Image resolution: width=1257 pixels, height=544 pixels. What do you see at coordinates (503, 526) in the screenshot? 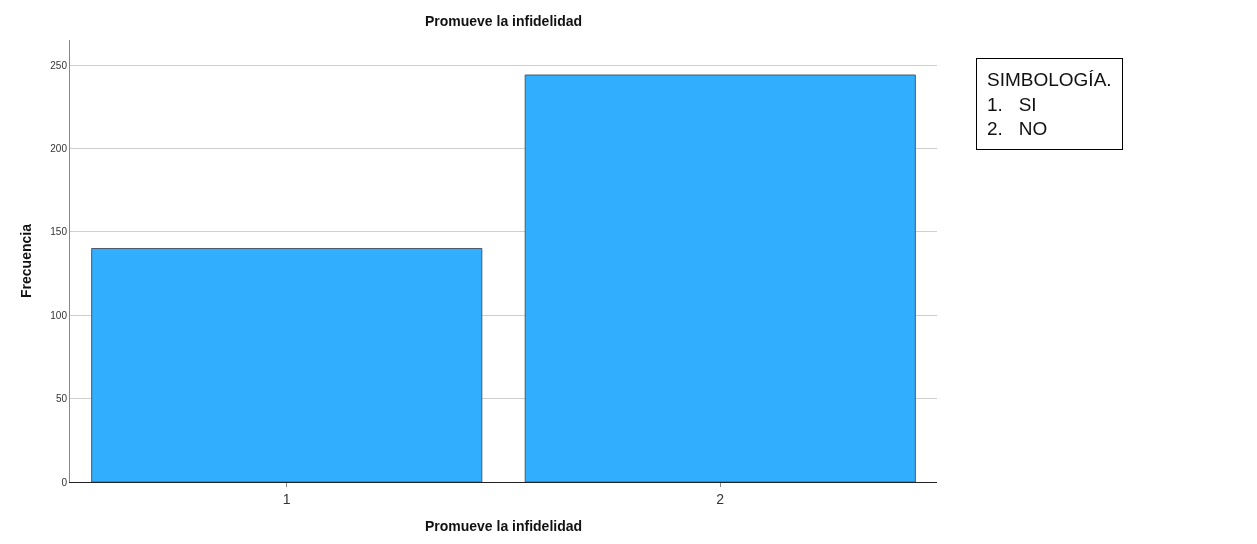
I see `x-axis-title: Promueve la infidelidad` at bounding box center [503, 526].